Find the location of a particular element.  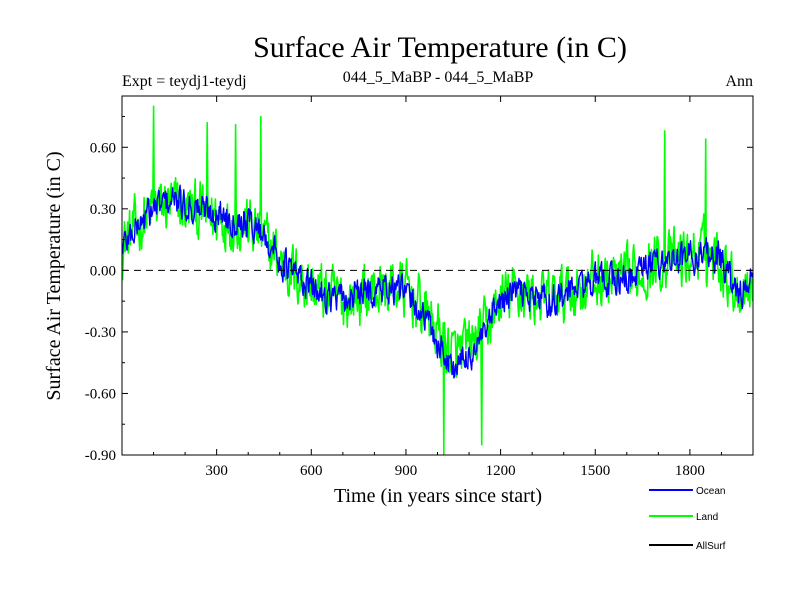

x-axis-label: Time (in years since start) is located at coordinates (438, 496).